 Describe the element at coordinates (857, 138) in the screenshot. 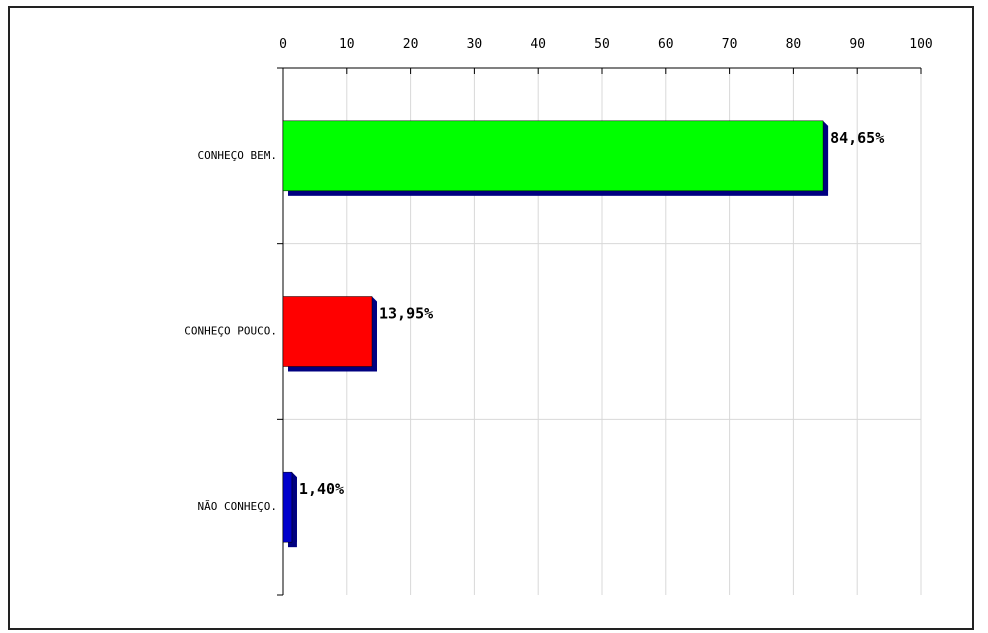

I see `data-label: 84,65%` at that location.